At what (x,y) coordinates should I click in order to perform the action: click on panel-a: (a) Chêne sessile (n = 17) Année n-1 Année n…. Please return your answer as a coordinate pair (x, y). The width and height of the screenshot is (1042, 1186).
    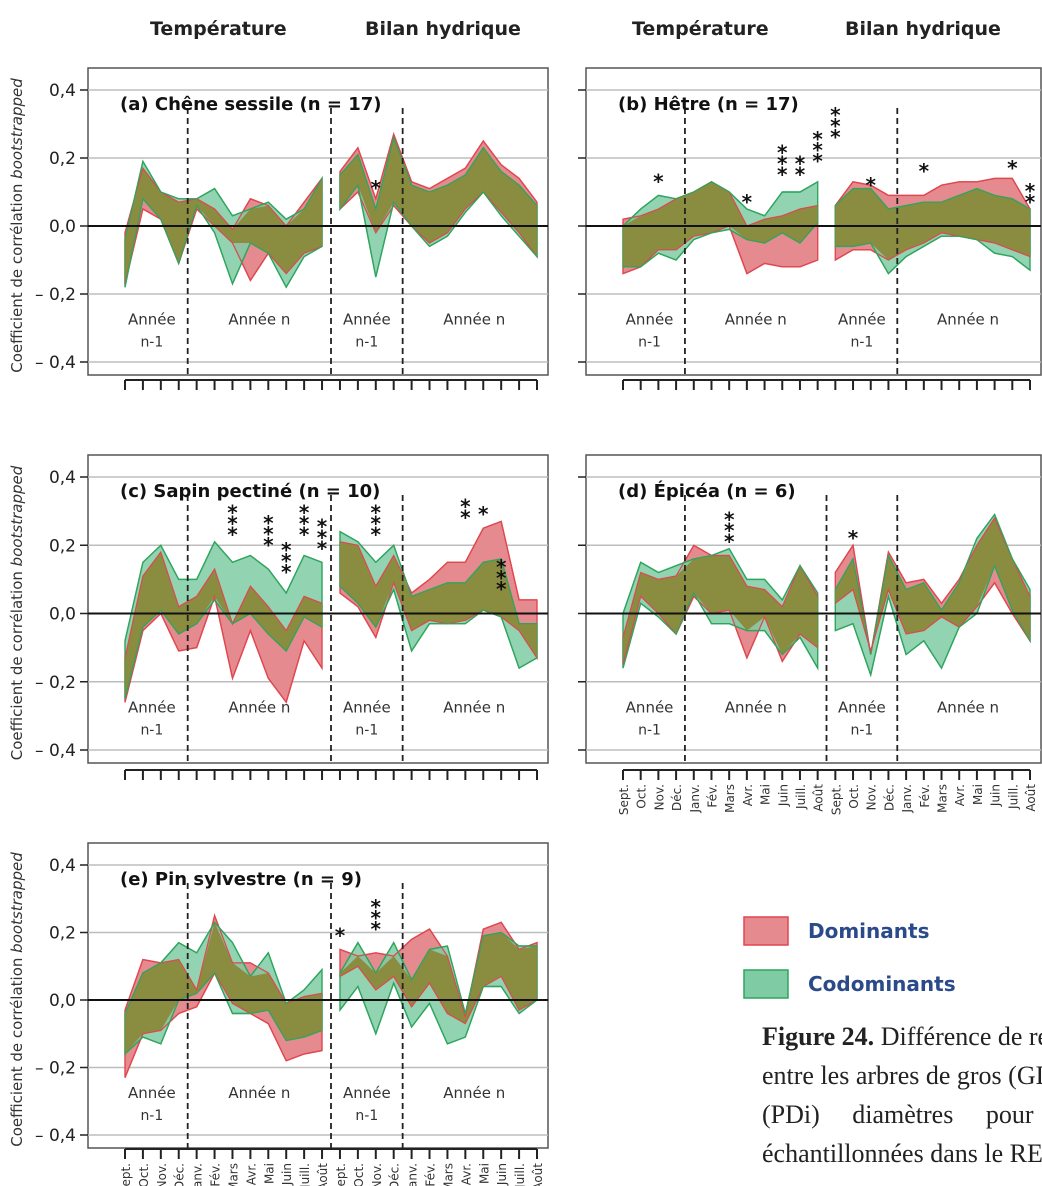
    Looking at the image, I should click on (278, 228).